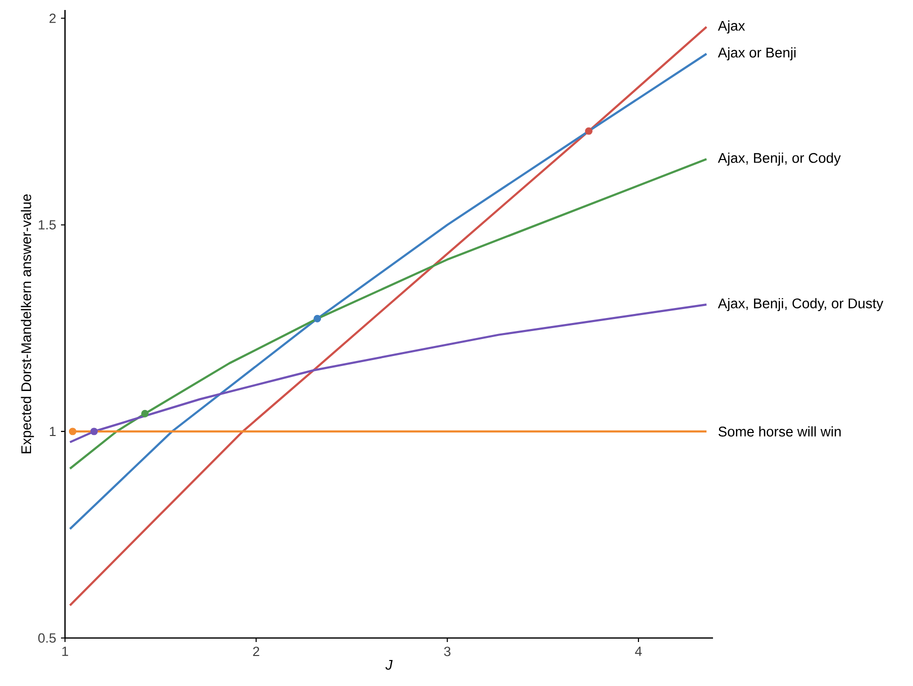 The image size is (913, 686). What do you see at coordinates (779, 159) in the screenshot?
I see `series-label: Ajax, Benji, or Cody` at bounding box center [779, 159].